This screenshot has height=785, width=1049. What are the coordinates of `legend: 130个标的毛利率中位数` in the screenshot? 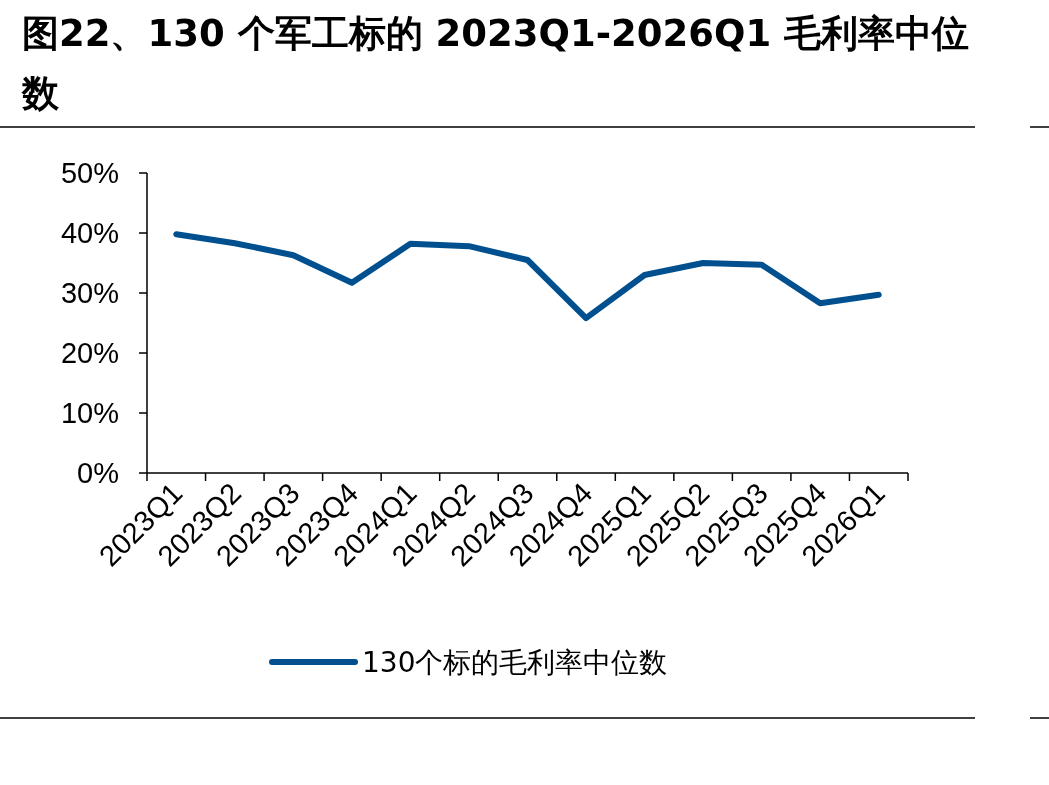 It's located at (468, 662).